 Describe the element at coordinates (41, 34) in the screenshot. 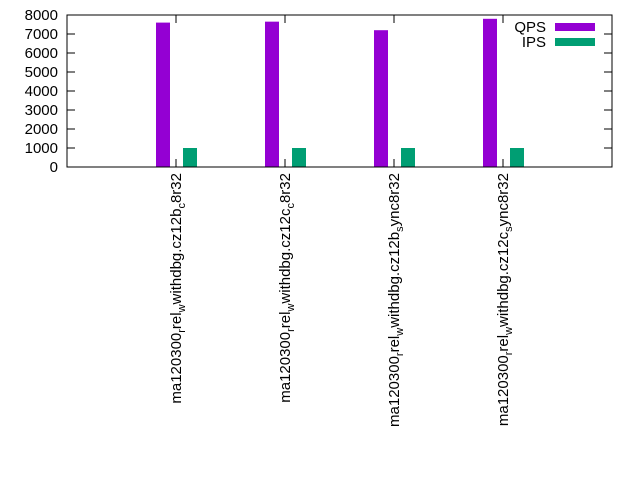

I see `y-tick-label: 7000` at that location.